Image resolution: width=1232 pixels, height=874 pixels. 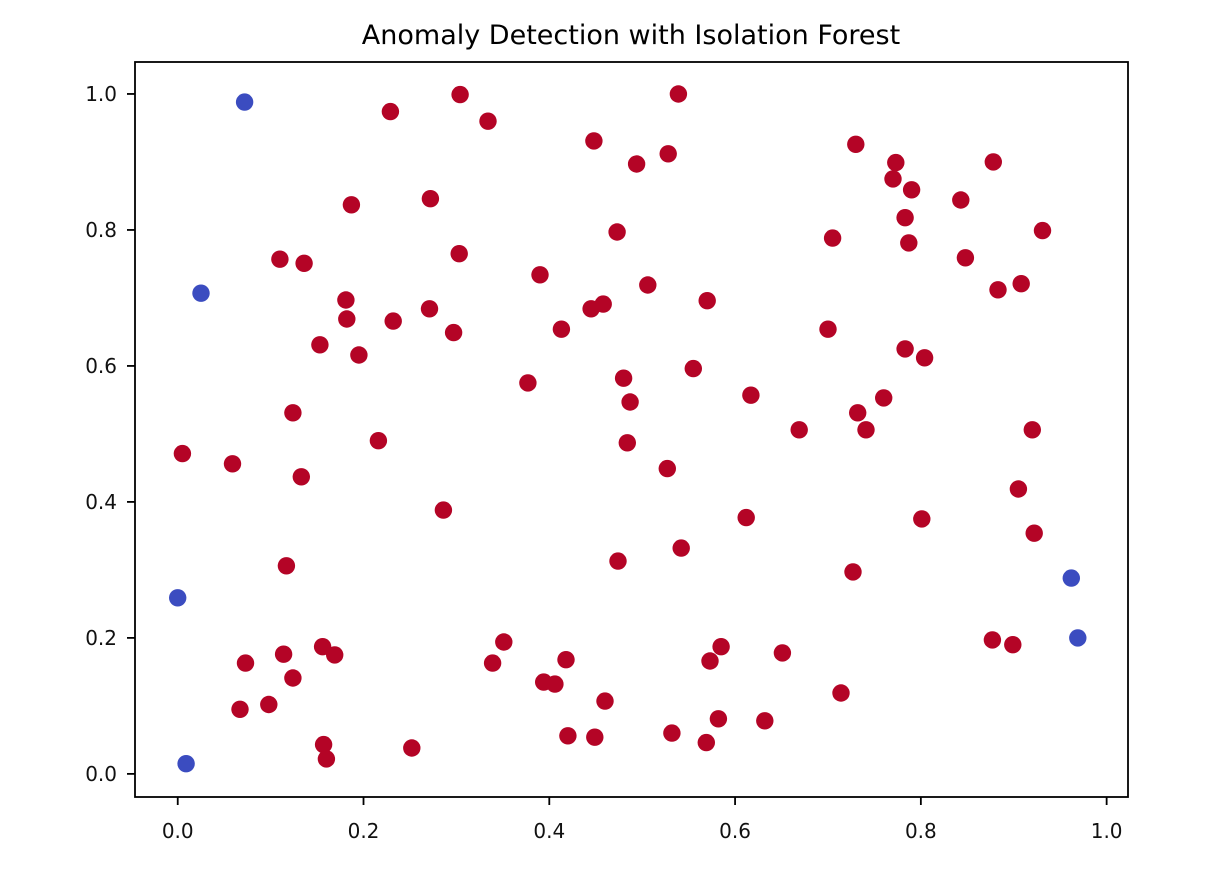 I want to click on y-tick-label: 0.2, so click(x=101, y=638).